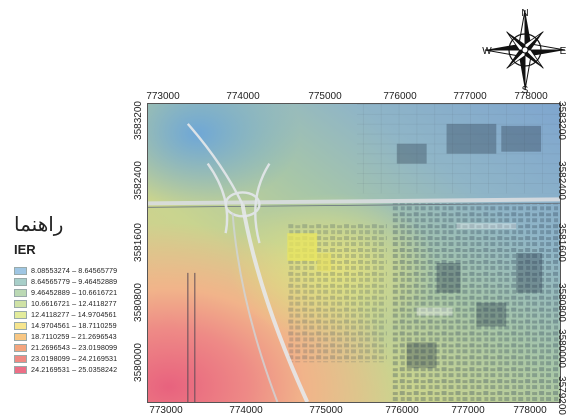  I want to click on tick-bottom: 773000, so click(166, 410).